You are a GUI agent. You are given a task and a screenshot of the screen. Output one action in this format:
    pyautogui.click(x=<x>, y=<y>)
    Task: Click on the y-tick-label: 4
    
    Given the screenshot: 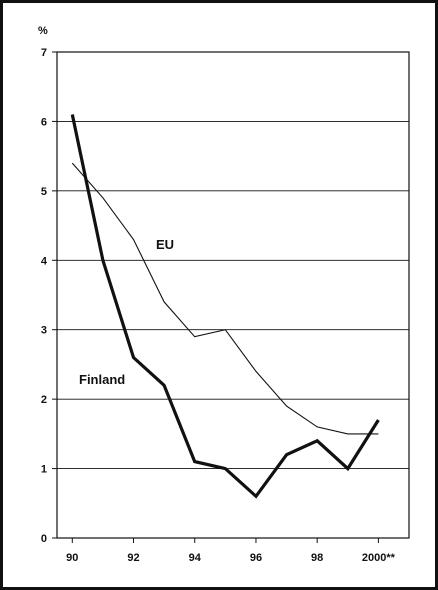 What is the action you would take?
    pyautogui.click(x=44, y=261)
    